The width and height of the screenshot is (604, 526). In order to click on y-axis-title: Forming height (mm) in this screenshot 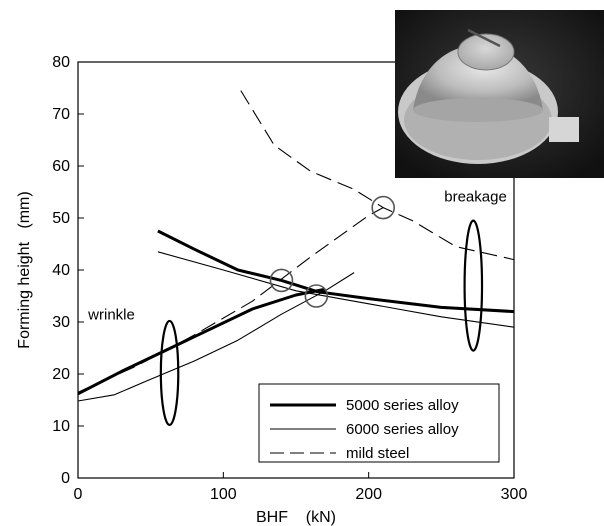, I will do `click(24, 269)`.